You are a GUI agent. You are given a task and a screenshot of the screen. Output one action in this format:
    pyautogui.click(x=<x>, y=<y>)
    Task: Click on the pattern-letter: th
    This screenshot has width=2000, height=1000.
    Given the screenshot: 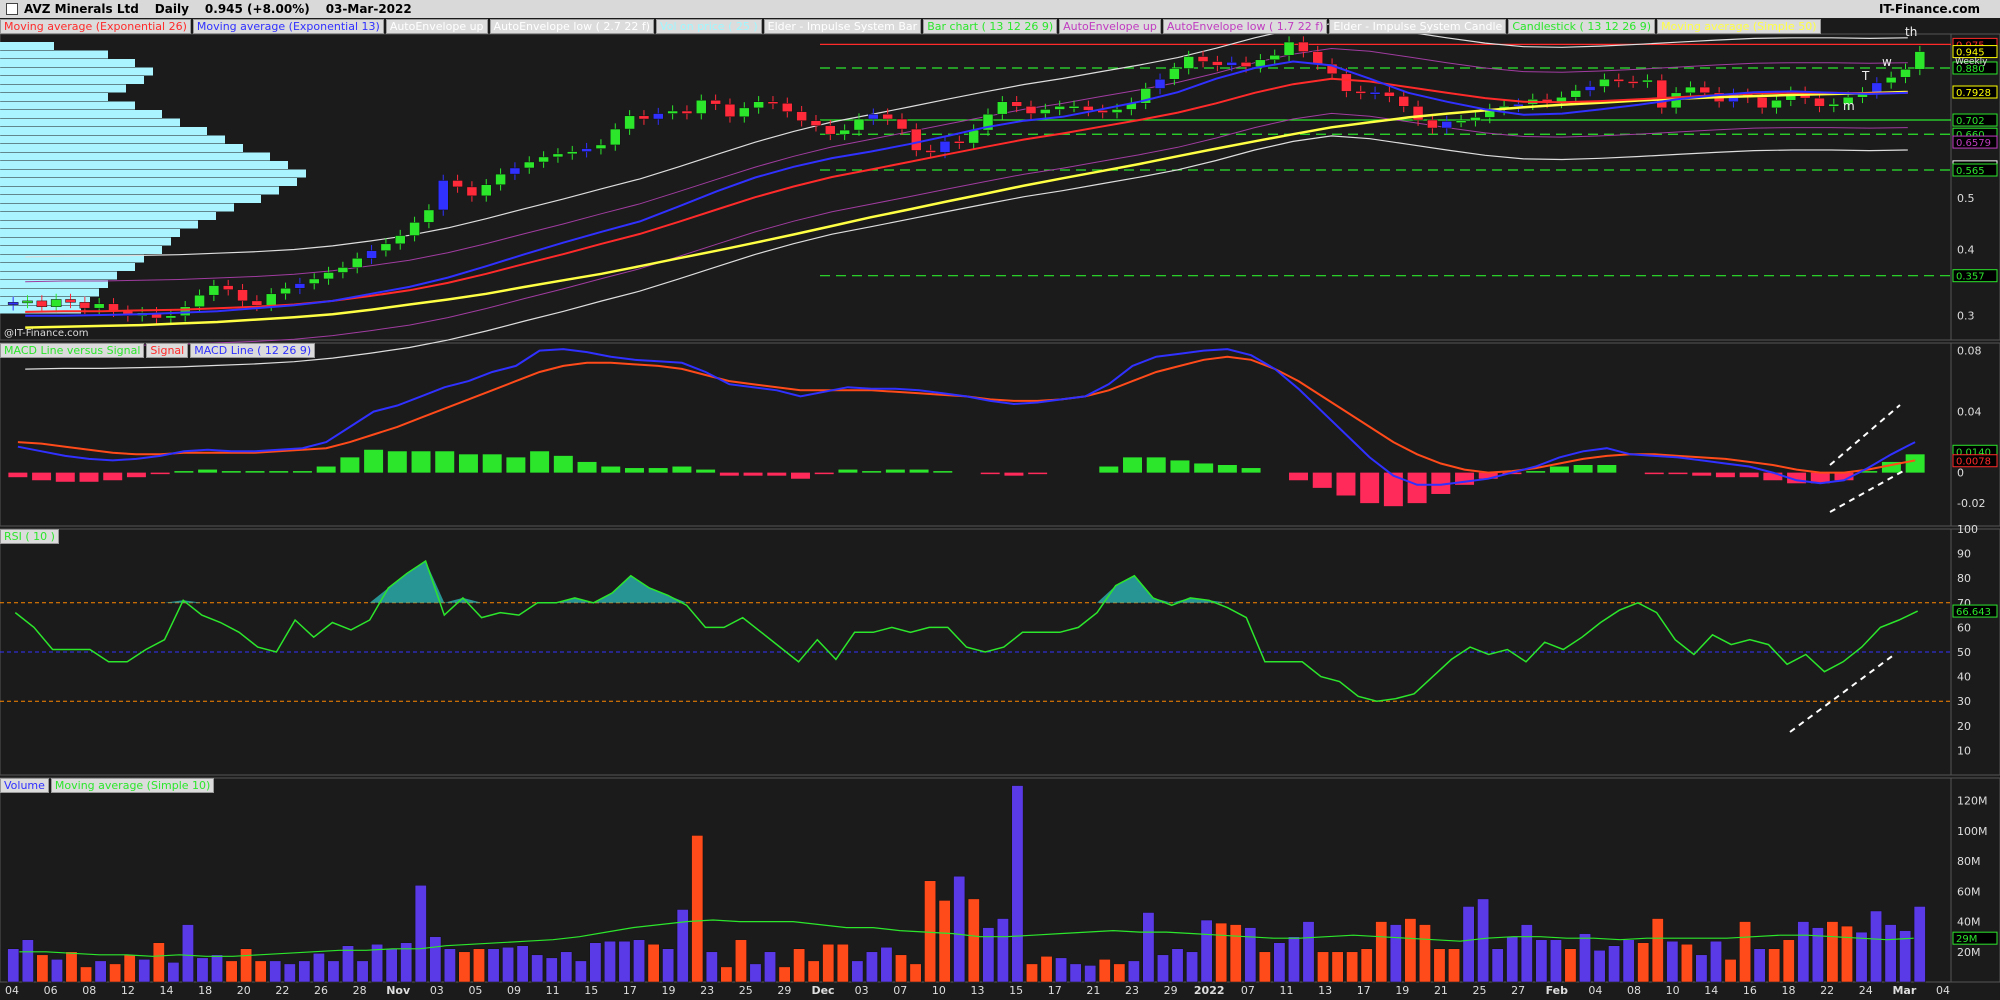 What is the action you would take?
    pyautogui.click(x=1911, y=32)
    